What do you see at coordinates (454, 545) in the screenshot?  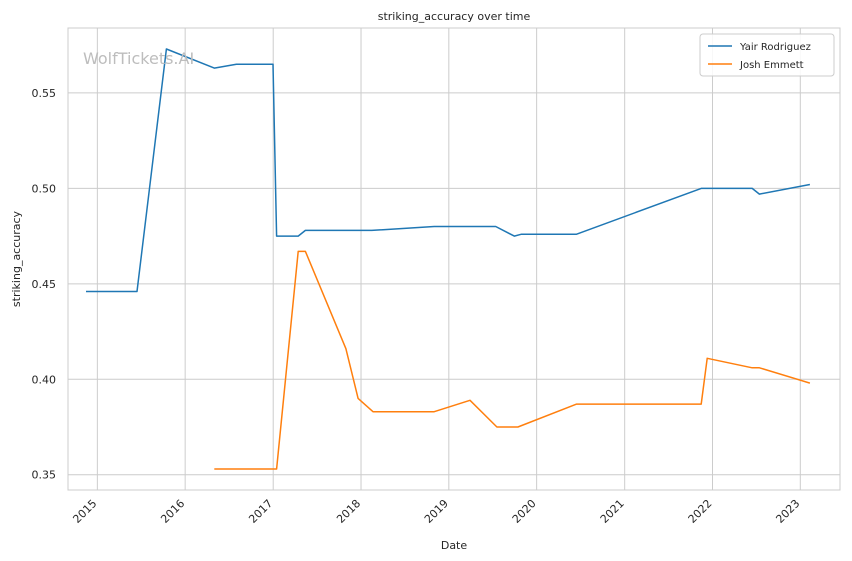 I see `x-axis-title: Date` at bounding box center [454, 545].